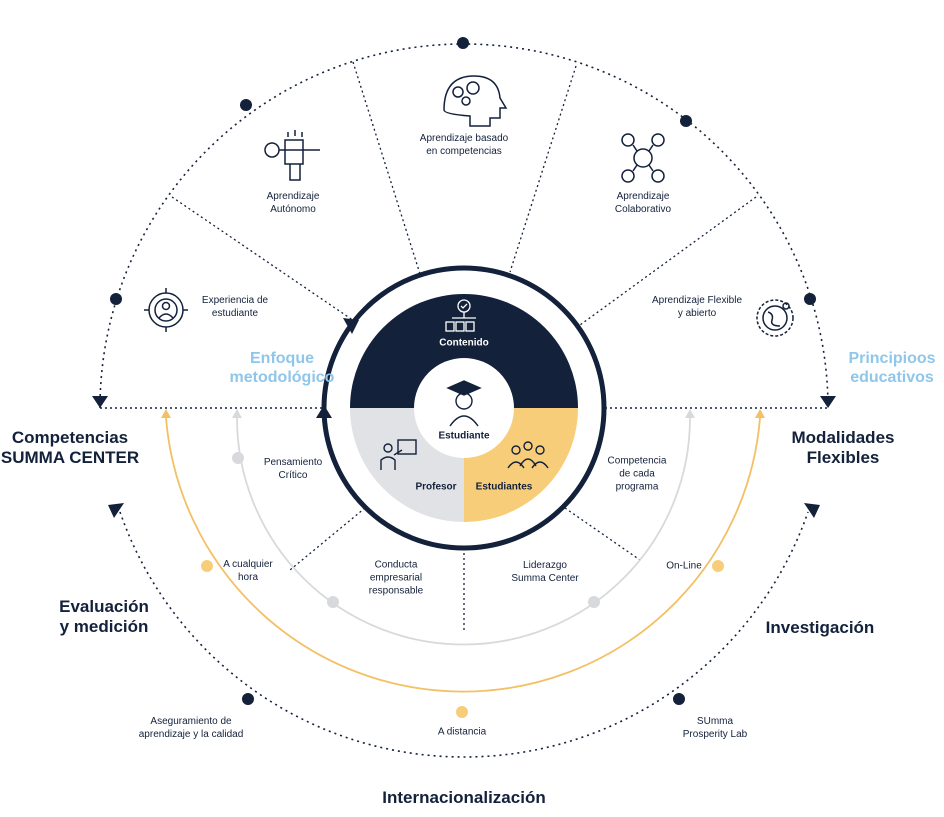  I want to click on center-inner-circle, so click(464, 408).